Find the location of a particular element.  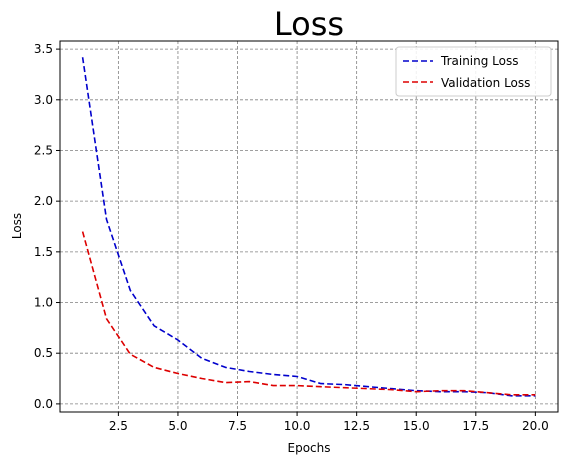

x-tick-label: 12.5 is located at coordinates (356, 426).